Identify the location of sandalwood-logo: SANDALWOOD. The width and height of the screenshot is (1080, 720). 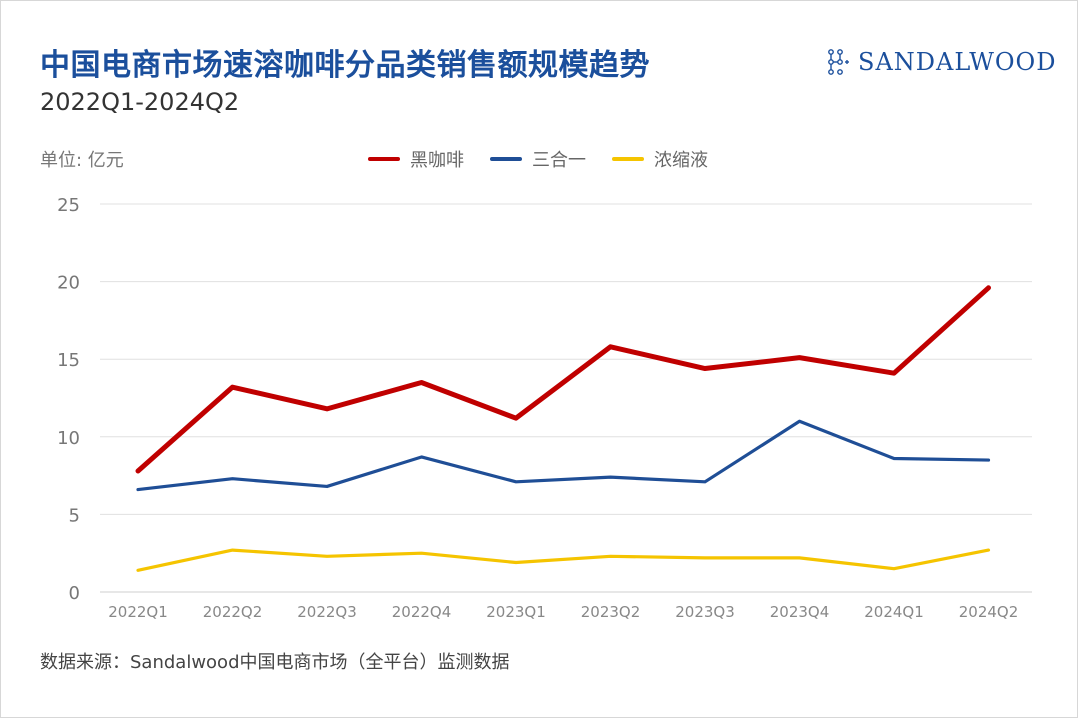
(941, 62).